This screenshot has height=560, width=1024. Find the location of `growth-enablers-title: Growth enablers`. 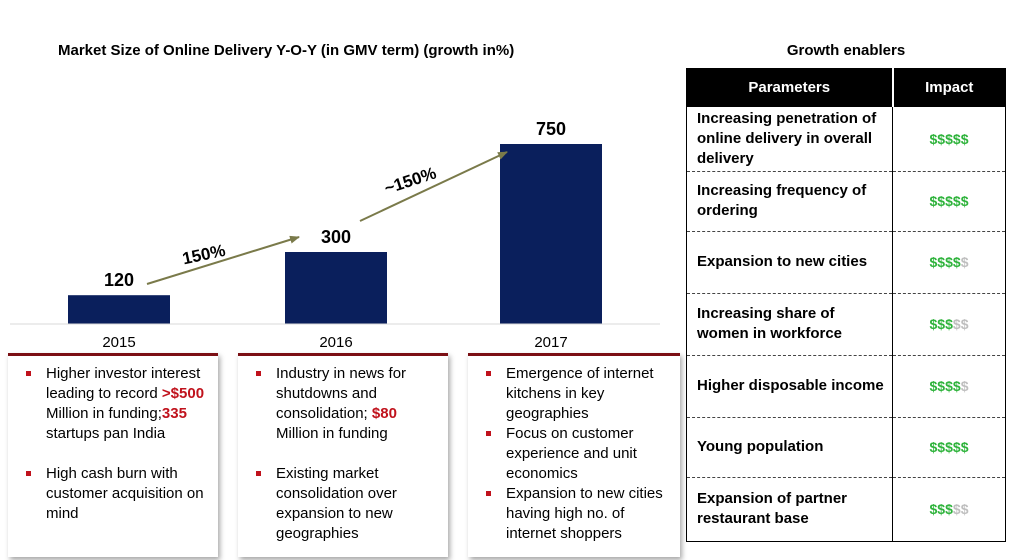

growth-enablers-title: Growth enablers is located at coordinates (846, 50).